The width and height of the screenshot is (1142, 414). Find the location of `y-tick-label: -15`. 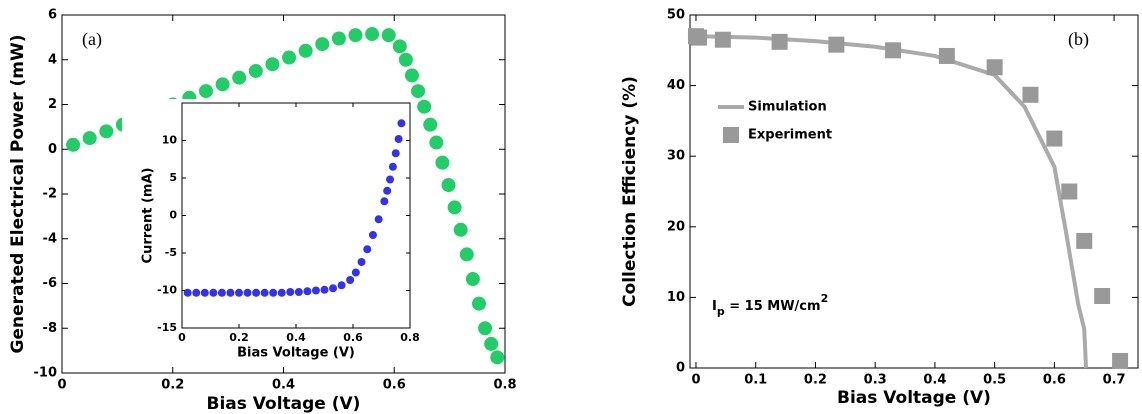

y-tick-label: -15 is located at coordinates (167, 327).